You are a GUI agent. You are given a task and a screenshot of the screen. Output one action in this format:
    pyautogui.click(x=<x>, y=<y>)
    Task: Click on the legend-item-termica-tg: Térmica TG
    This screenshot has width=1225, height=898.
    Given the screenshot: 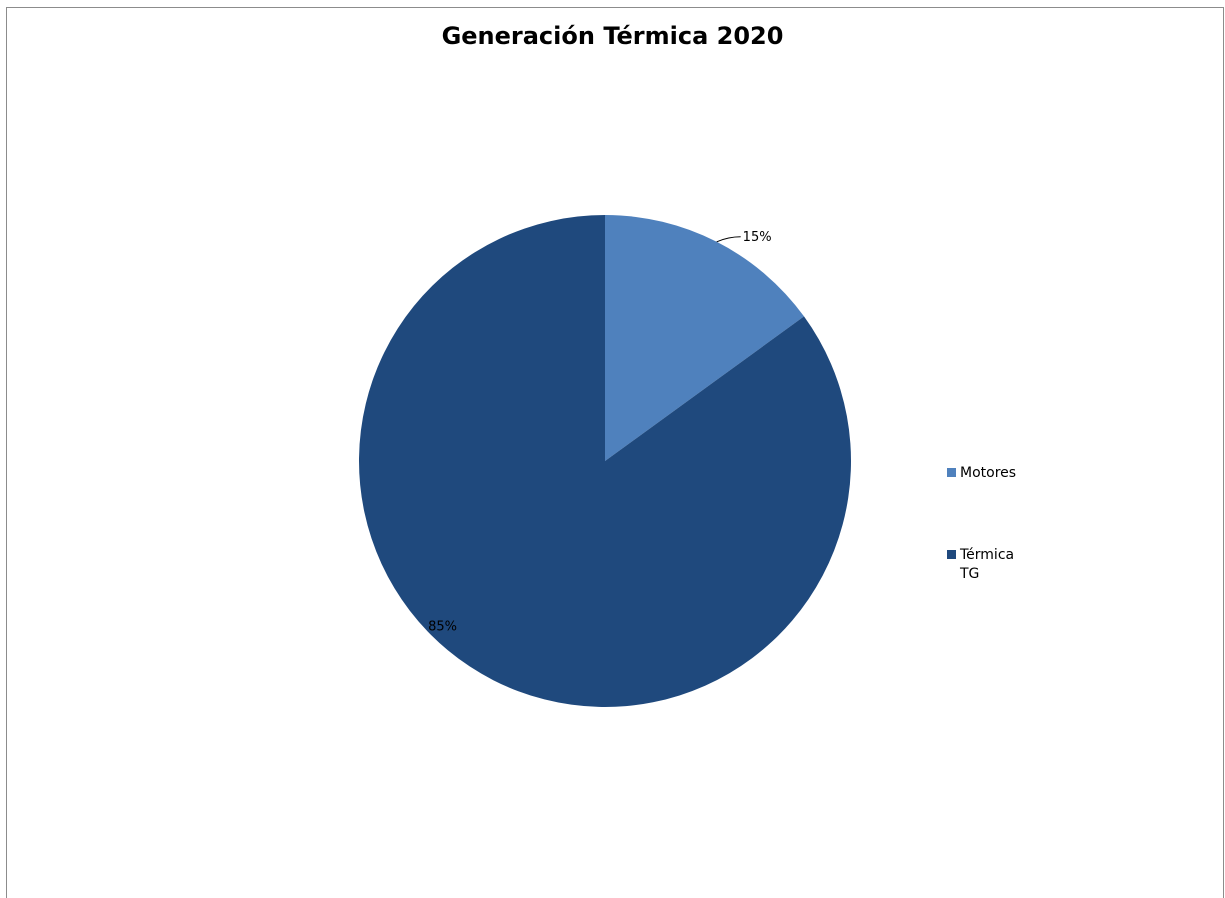 What is the action you would take?
    pyautogui.click(x=984, y=565)
    